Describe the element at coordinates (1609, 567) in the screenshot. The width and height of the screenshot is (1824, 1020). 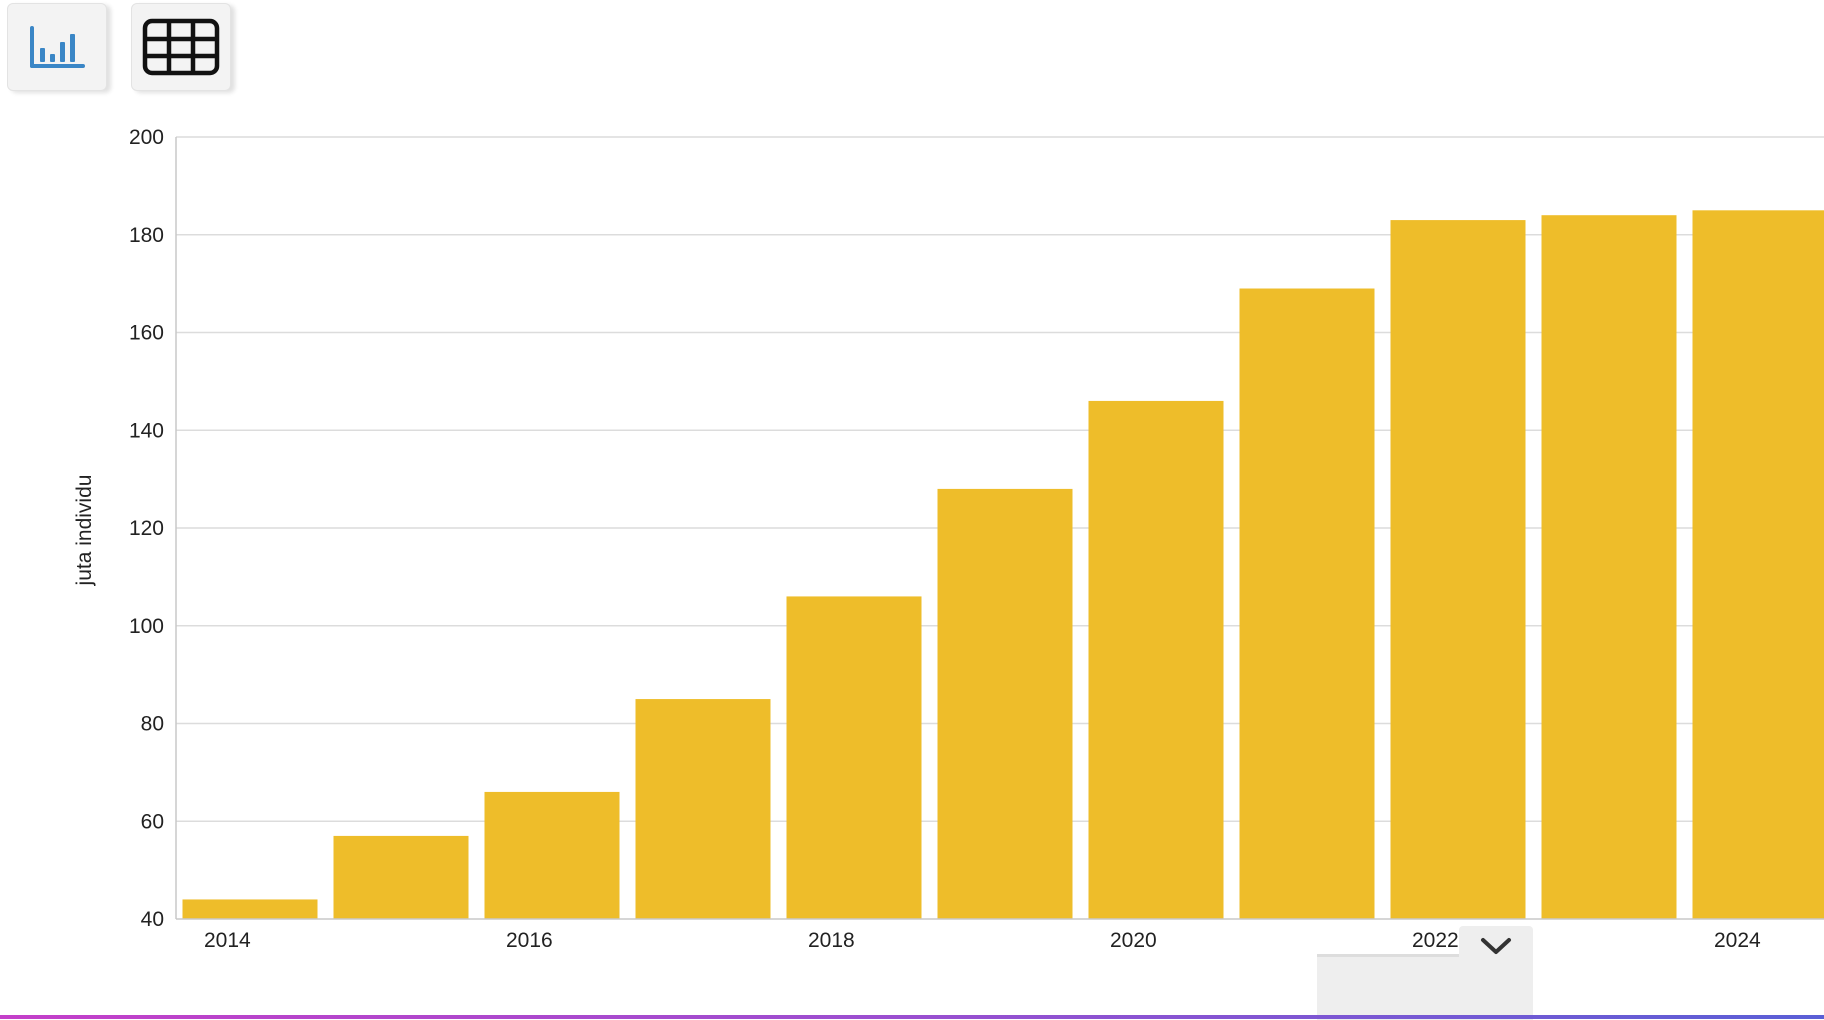
I see `bar-2023` at that location.